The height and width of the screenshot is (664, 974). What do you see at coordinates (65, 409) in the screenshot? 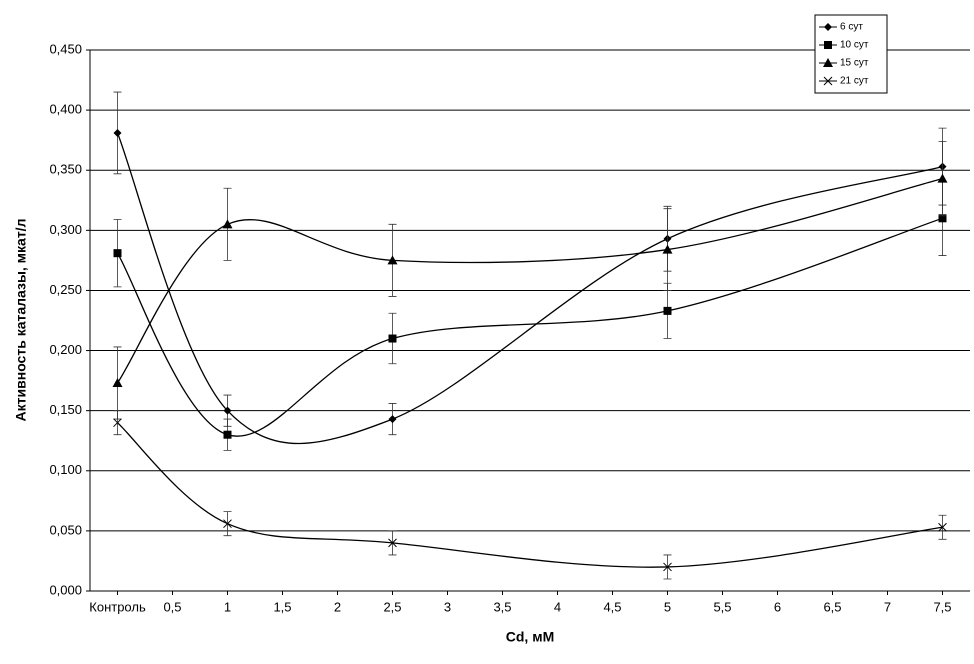
I see `y-tick-label: 0,150` at bounding box center [65, 409].